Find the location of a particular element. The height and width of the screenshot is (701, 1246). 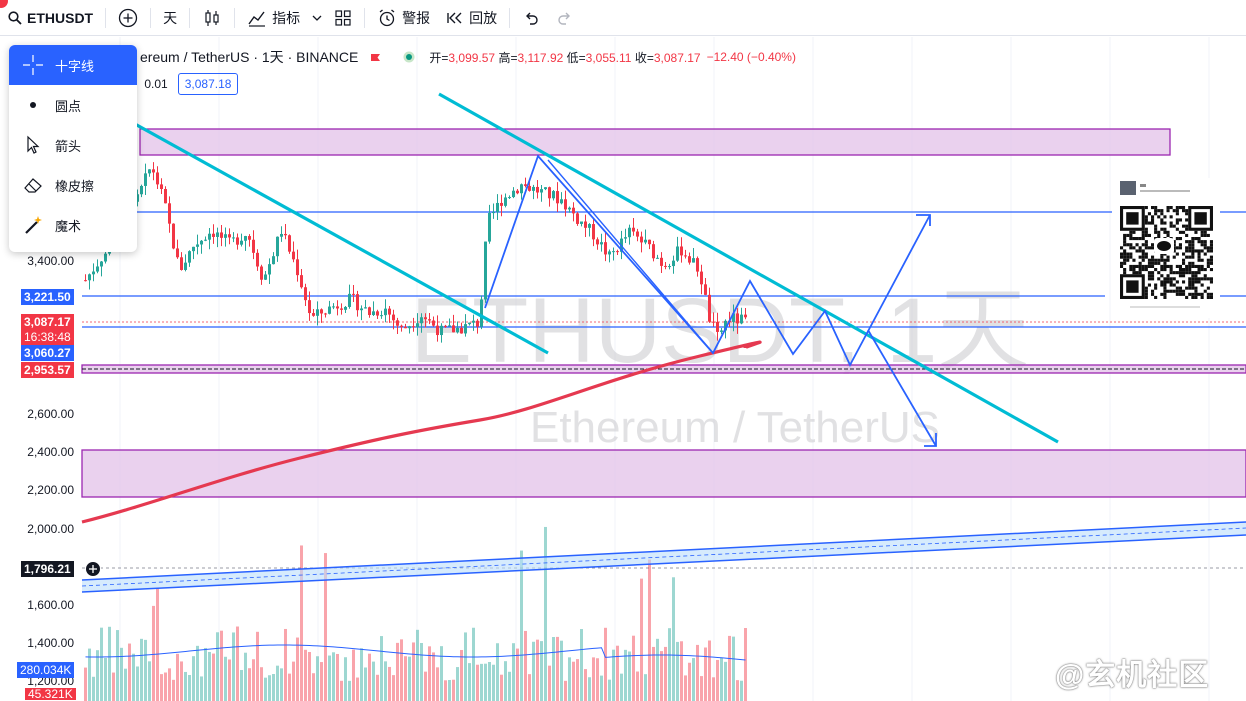

indicators-icon is located at coordinates (257, 19).